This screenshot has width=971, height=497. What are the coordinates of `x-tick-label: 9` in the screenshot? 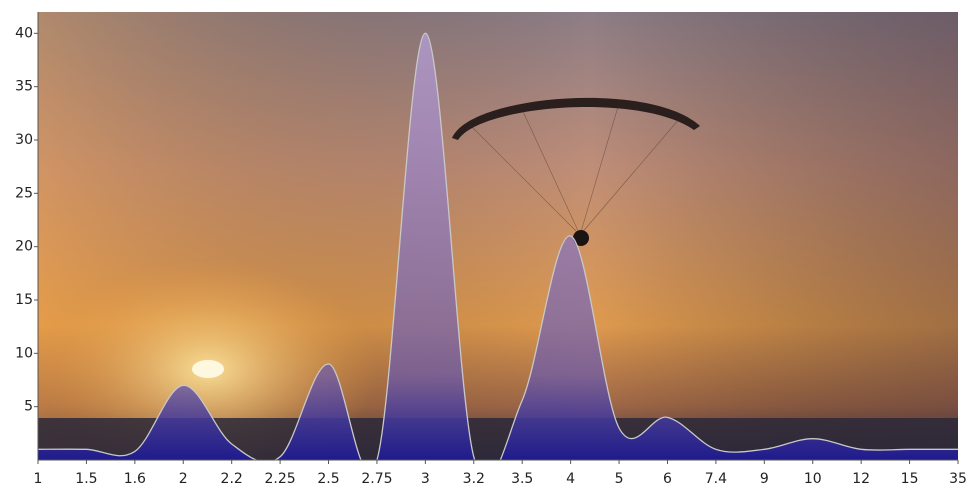 It's located at (764, 479).